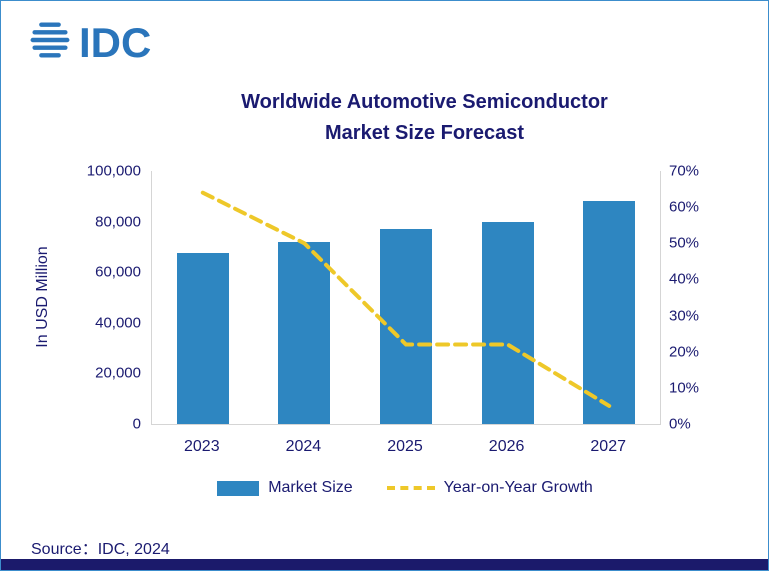 This screenshot has width=769, height=571. I want to click on x-axis-tick-year: 2024, so click(303, 446).